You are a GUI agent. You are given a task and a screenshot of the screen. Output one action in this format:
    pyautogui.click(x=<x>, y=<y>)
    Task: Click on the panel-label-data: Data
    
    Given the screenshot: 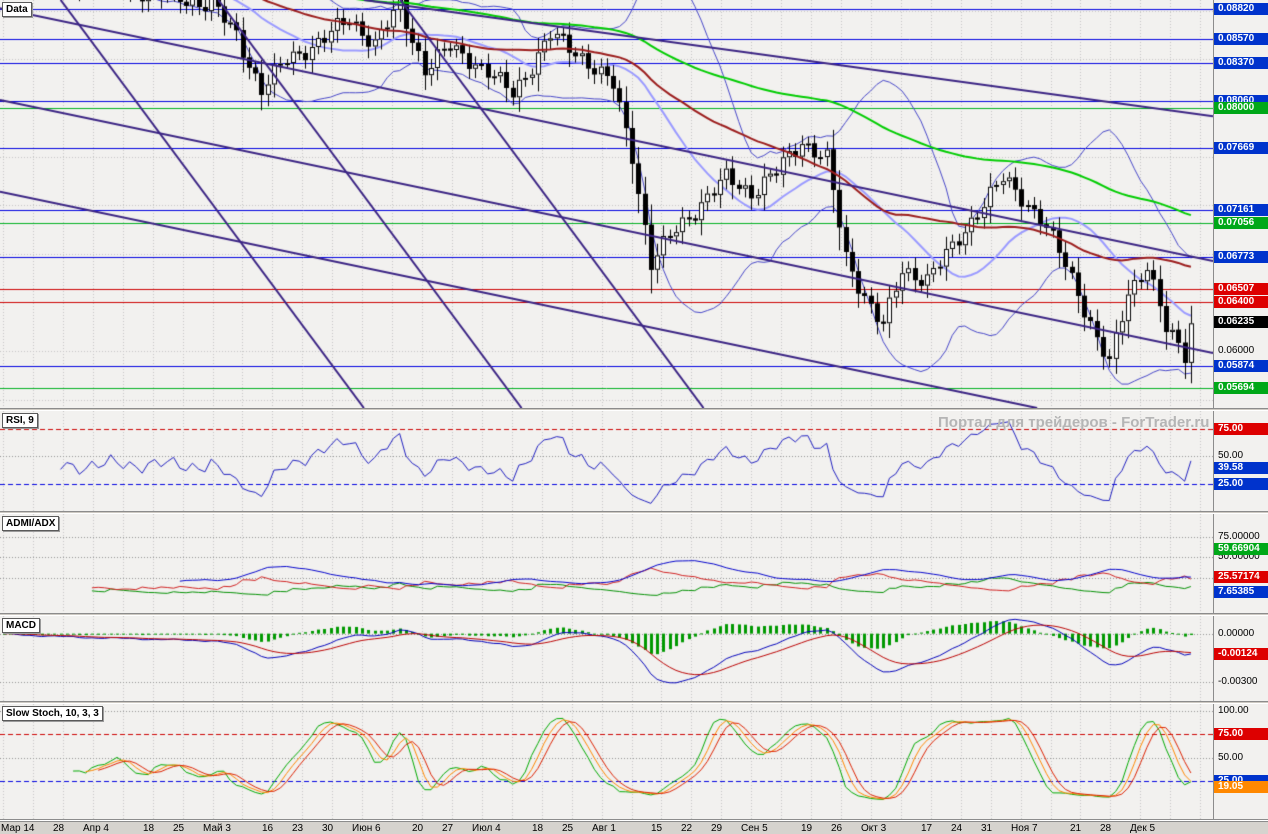 What is the action you would take?
    pyautogui.click(x=17, y=9)
    